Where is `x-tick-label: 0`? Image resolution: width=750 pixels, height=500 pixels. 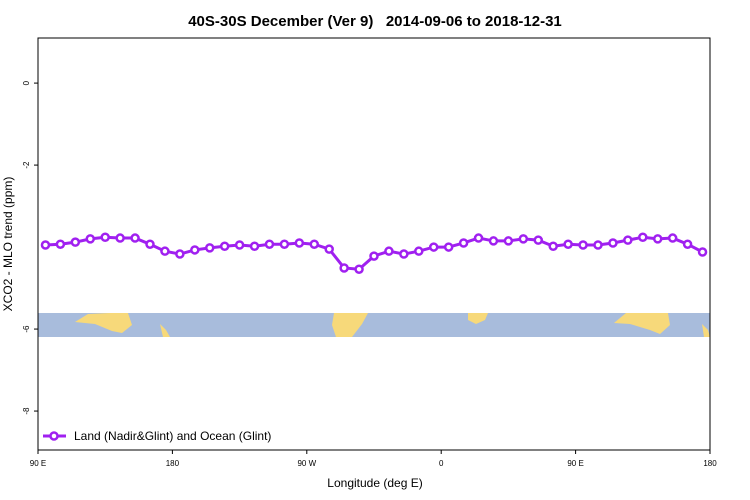 x-tick-label: 0 is located at coordinates (441, 463).